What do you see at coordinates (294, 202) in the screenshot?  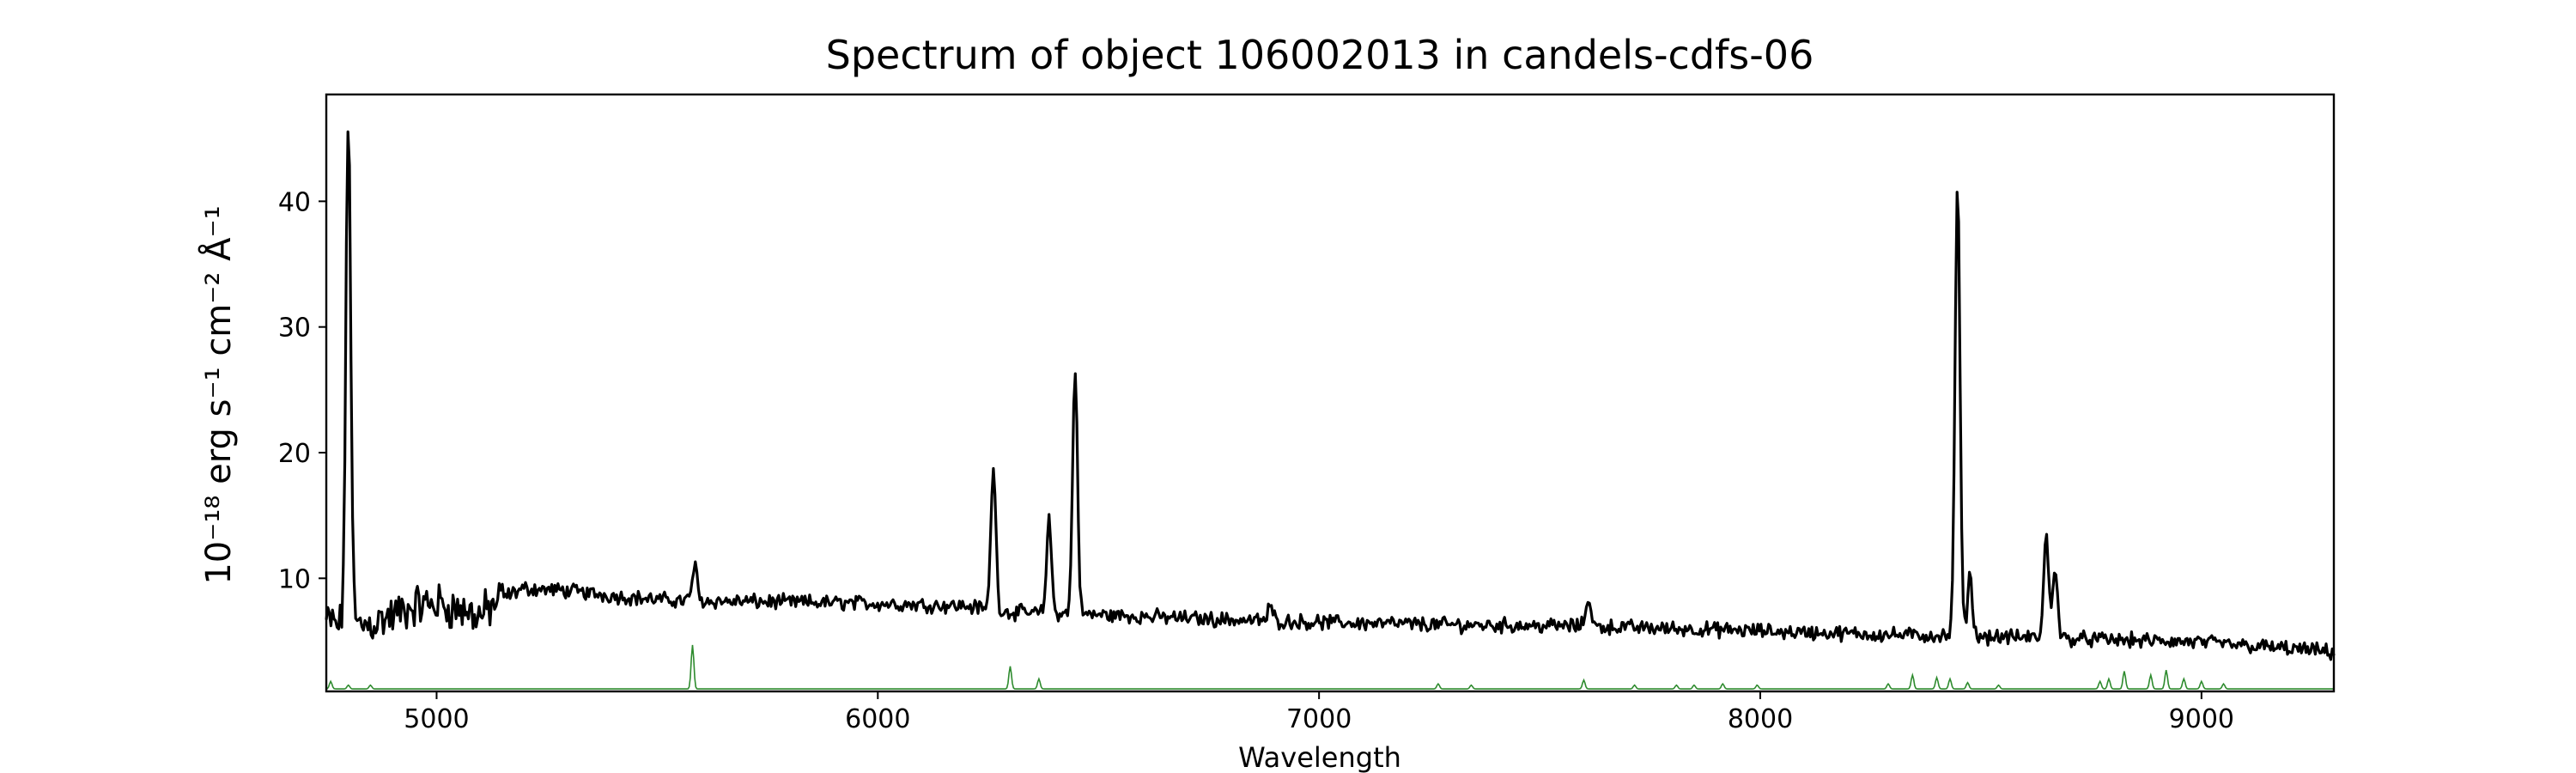 I see `y-tick-label: 40` at bounding box center [294, 202].